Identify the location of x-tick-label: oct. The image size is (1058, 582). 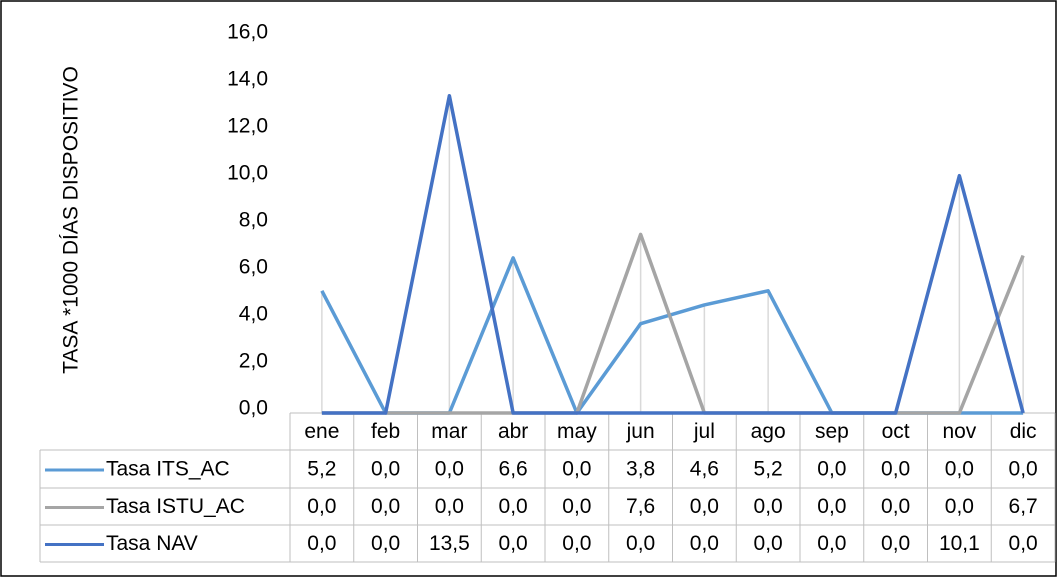
(896, 431).